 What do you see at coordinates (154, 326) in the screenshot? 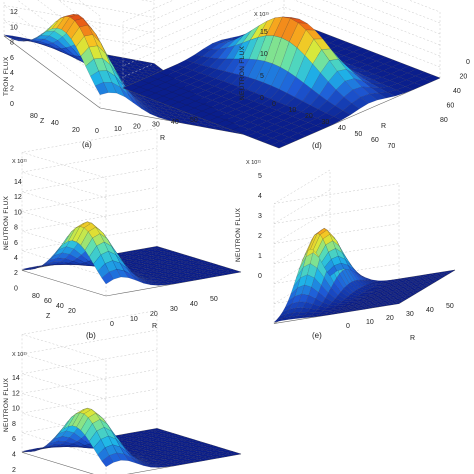
I see `panel-b-xlabel: R` at bounding box center [154, 326].